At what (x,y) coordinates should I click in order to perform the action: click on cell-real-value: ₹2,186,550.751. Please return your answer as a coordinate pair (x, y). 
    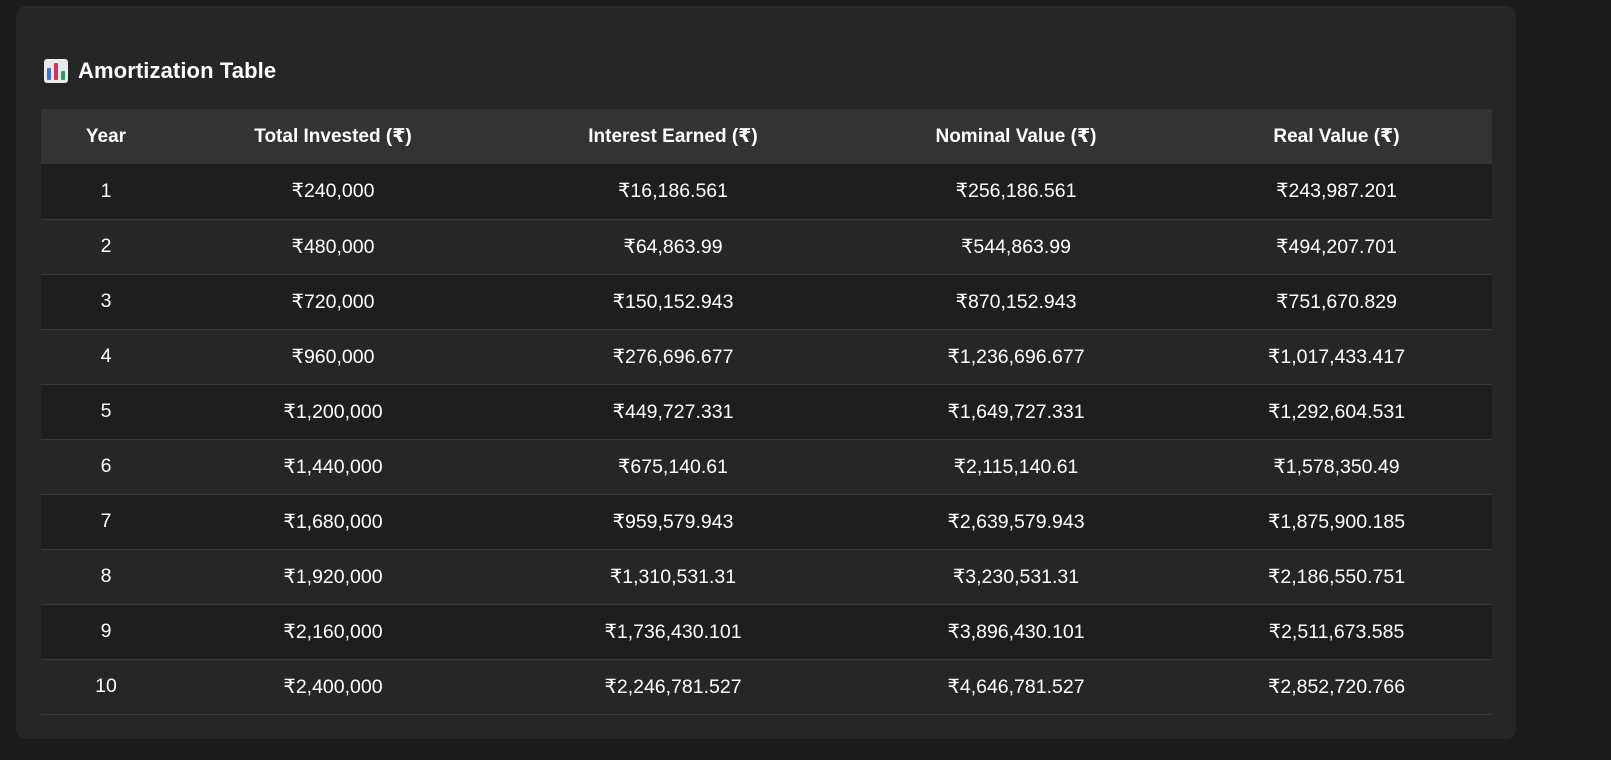
    Looking at the image, I should click on (1336, 576).